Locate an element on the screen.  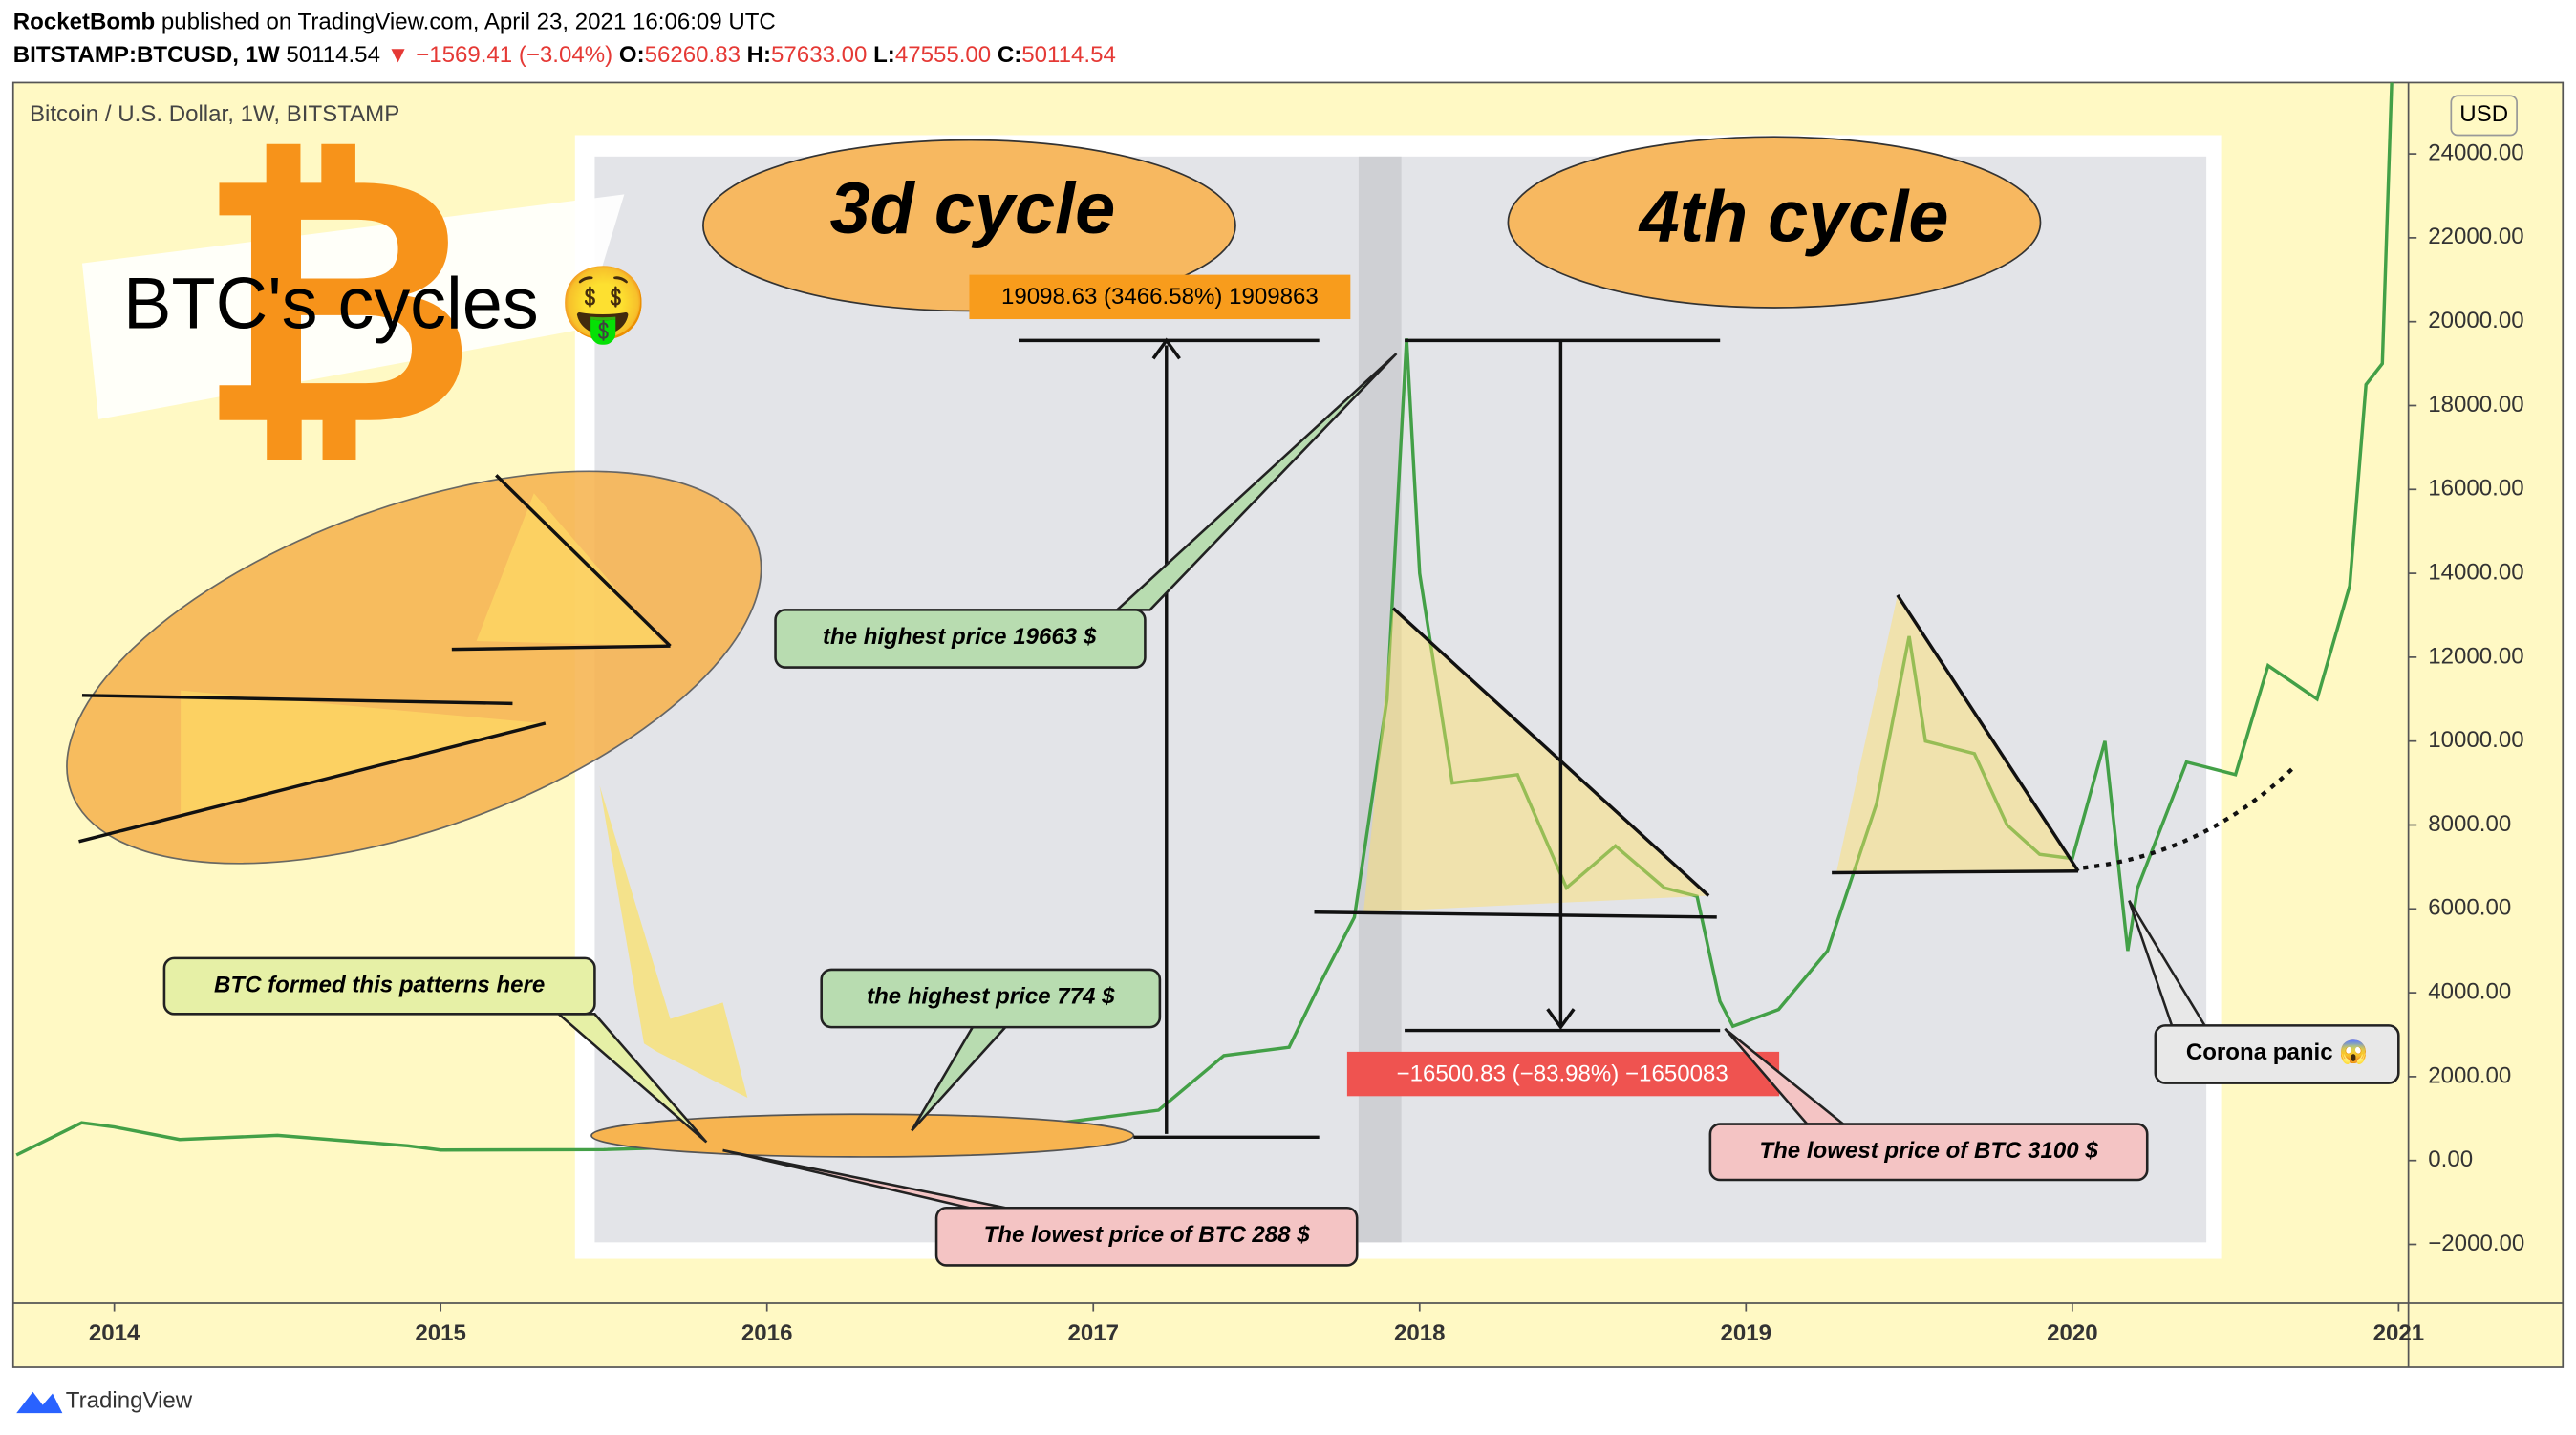
l-label: L: is located at coordinates (884, 55).